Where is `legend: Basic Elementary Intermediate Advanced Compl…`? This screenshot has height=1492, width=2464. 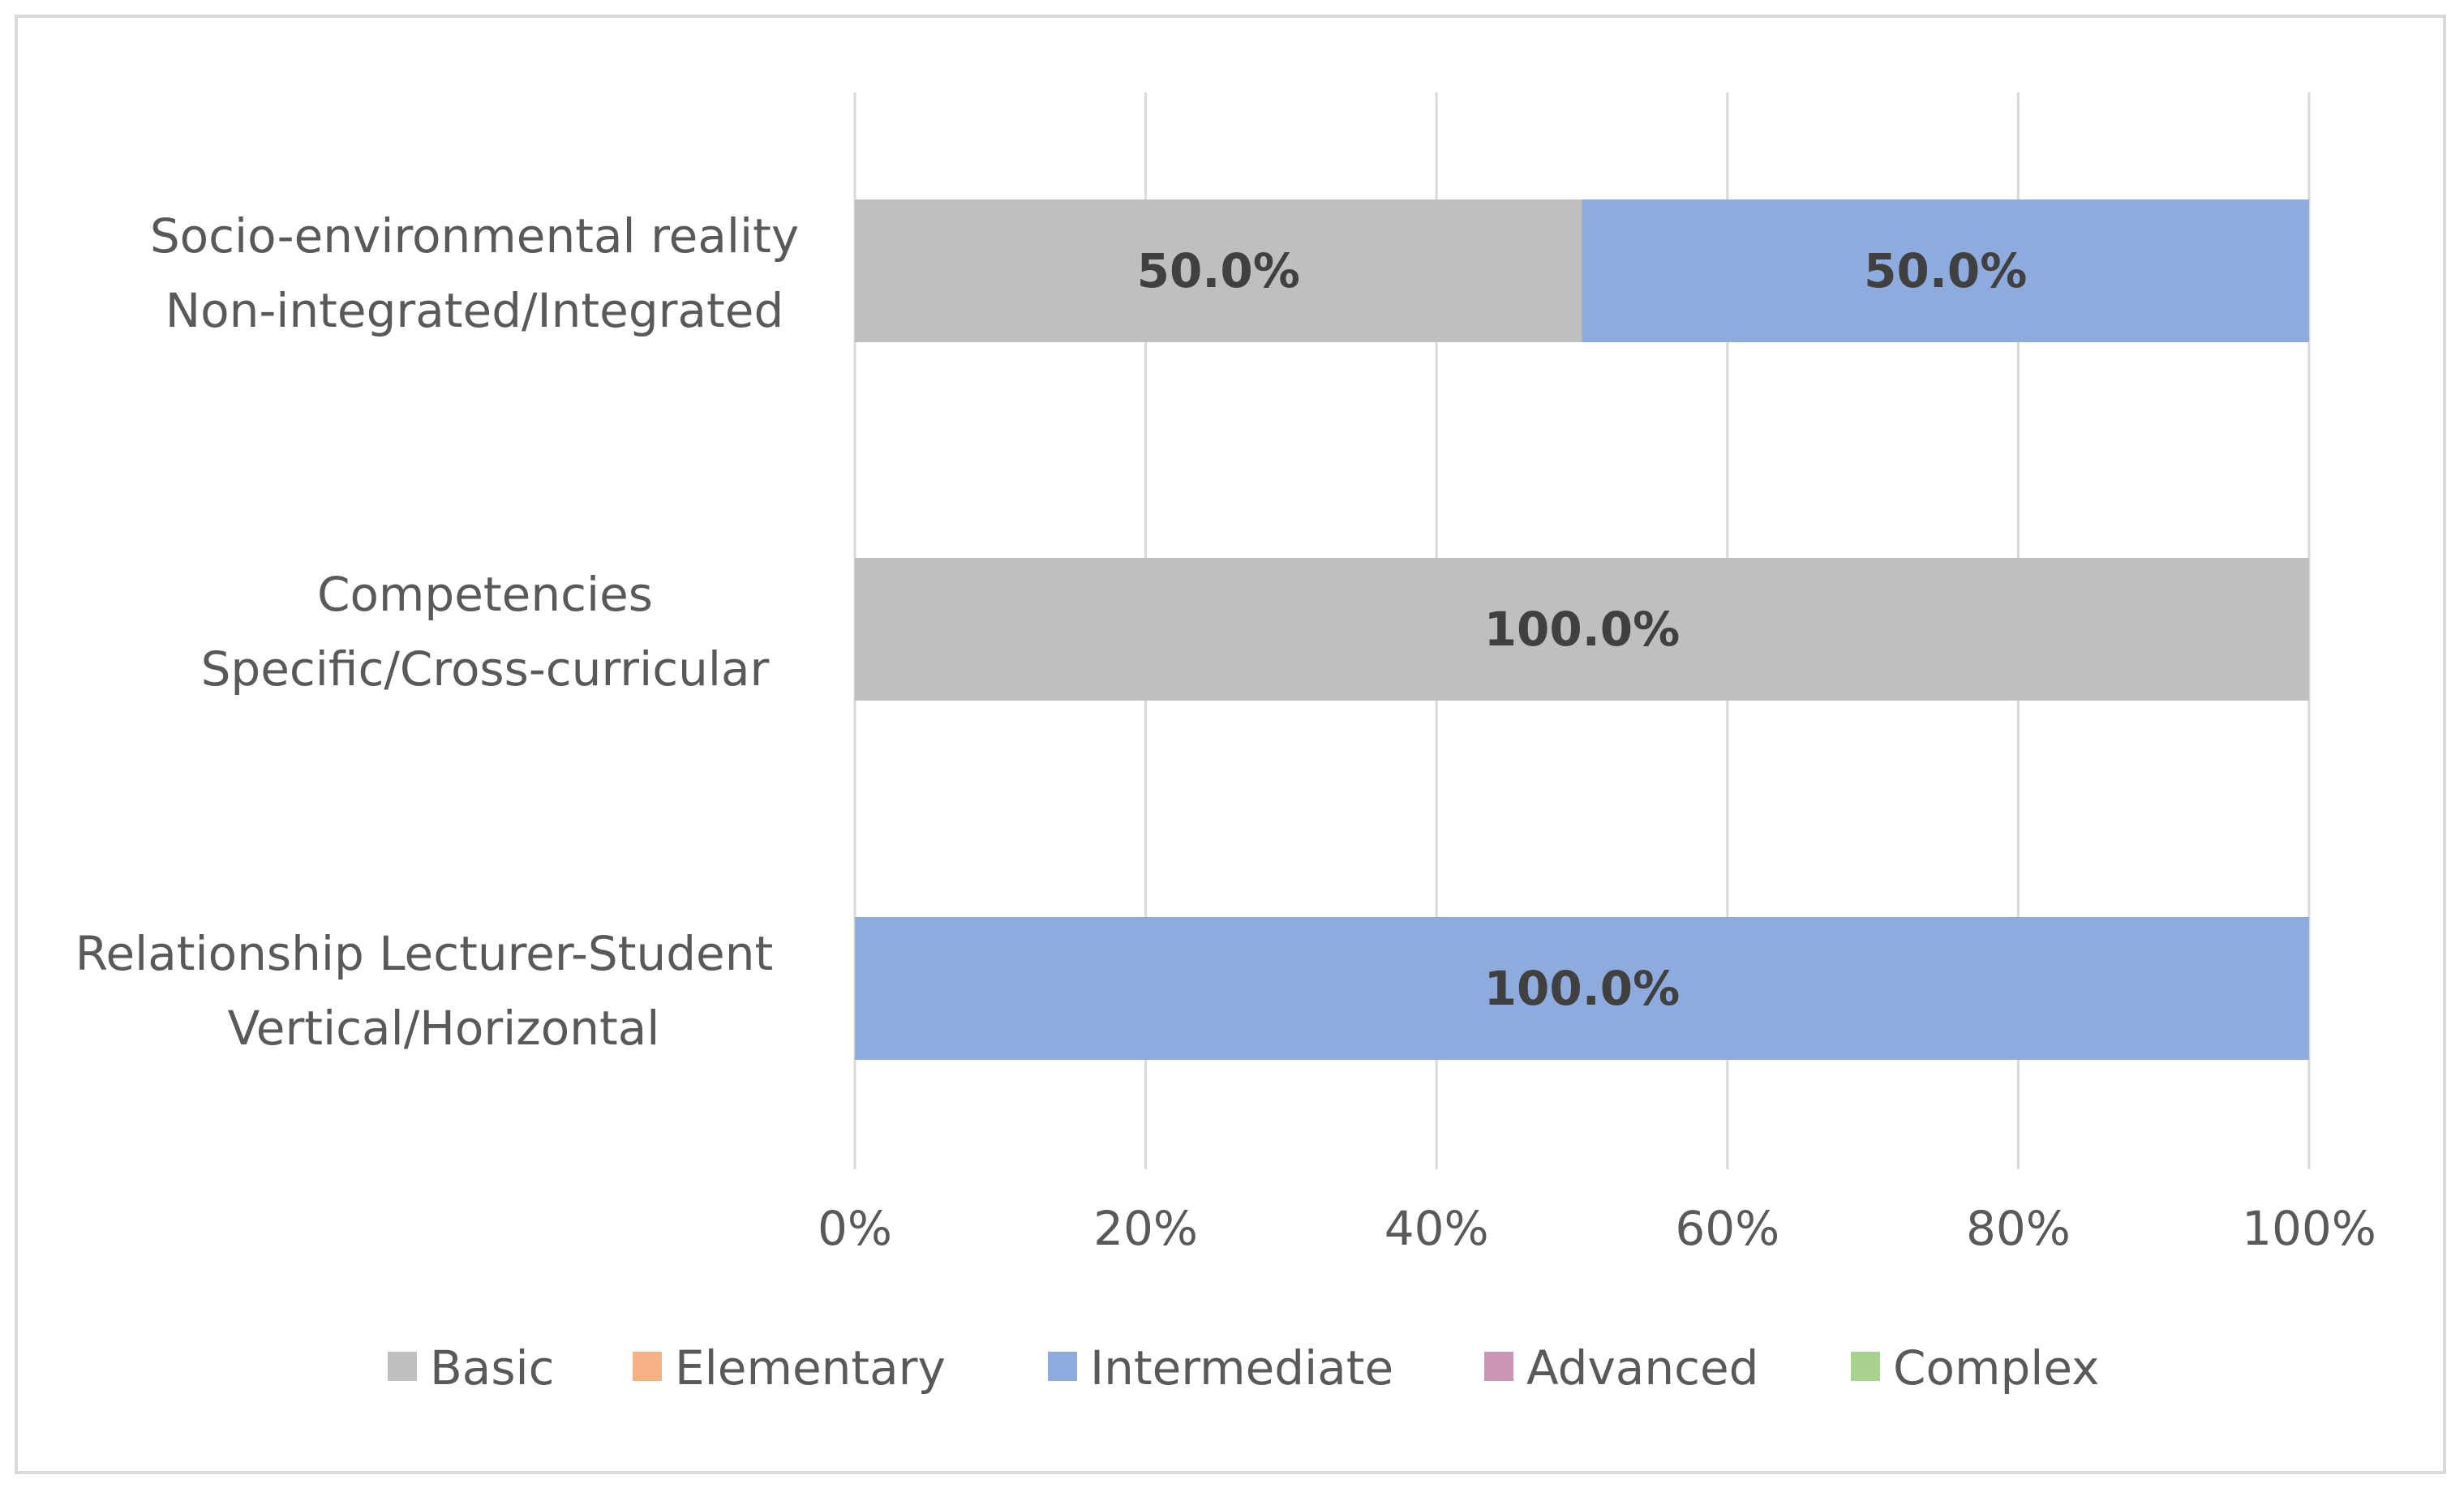 legend: Basic Elementary Intermediate Advanced Compl… is located at coordinates (1243, 1368).